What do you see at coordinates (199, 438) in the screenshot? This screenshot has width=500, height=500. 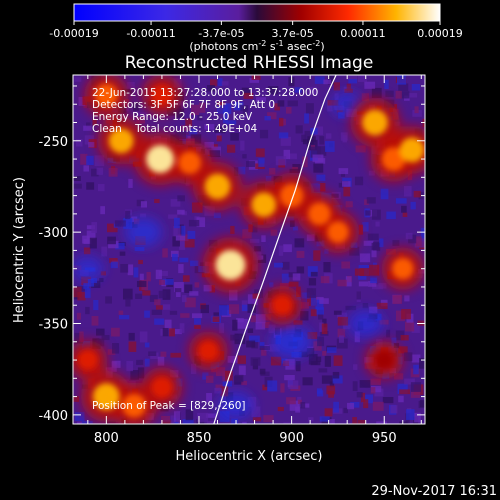 I see `x-tick-label: 850` at bounding box center [199, 438].